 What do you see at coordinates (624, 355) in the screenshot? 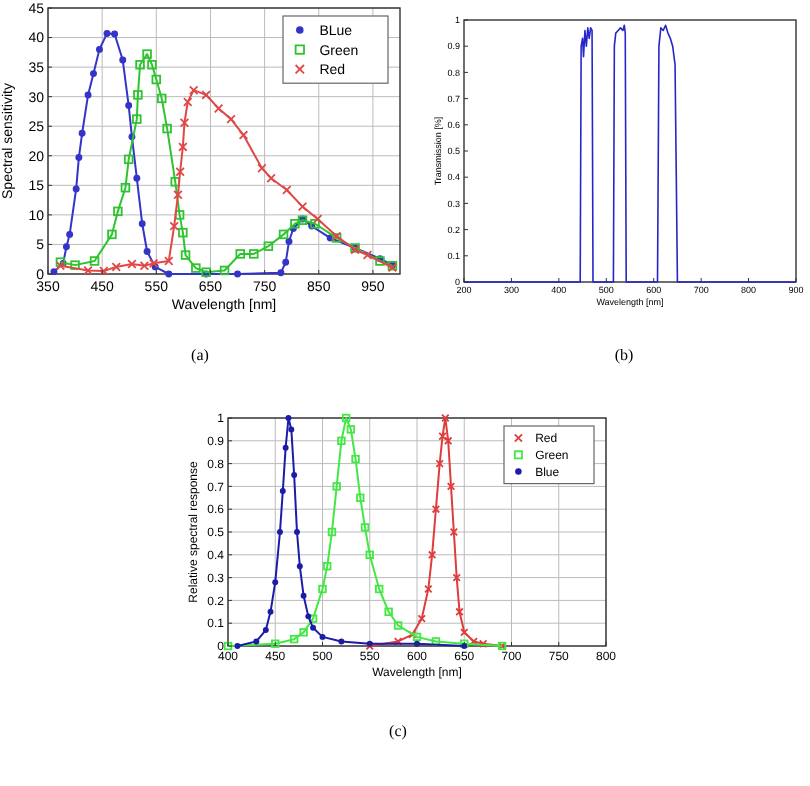
I see `text: (b)` at bounding box center [624, 355].